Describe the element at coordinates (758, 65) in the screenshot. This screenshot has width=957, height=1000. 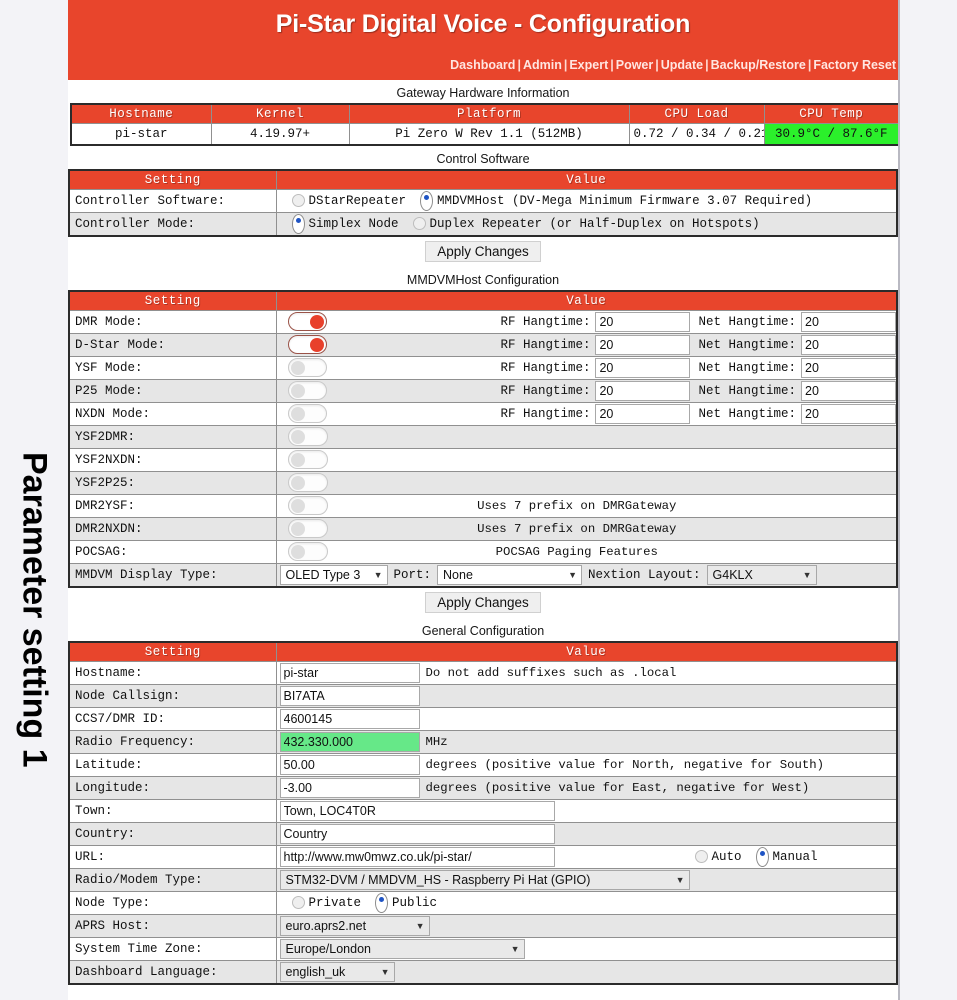
I see `nav-backup-restore: Backup/Restore` at that location.